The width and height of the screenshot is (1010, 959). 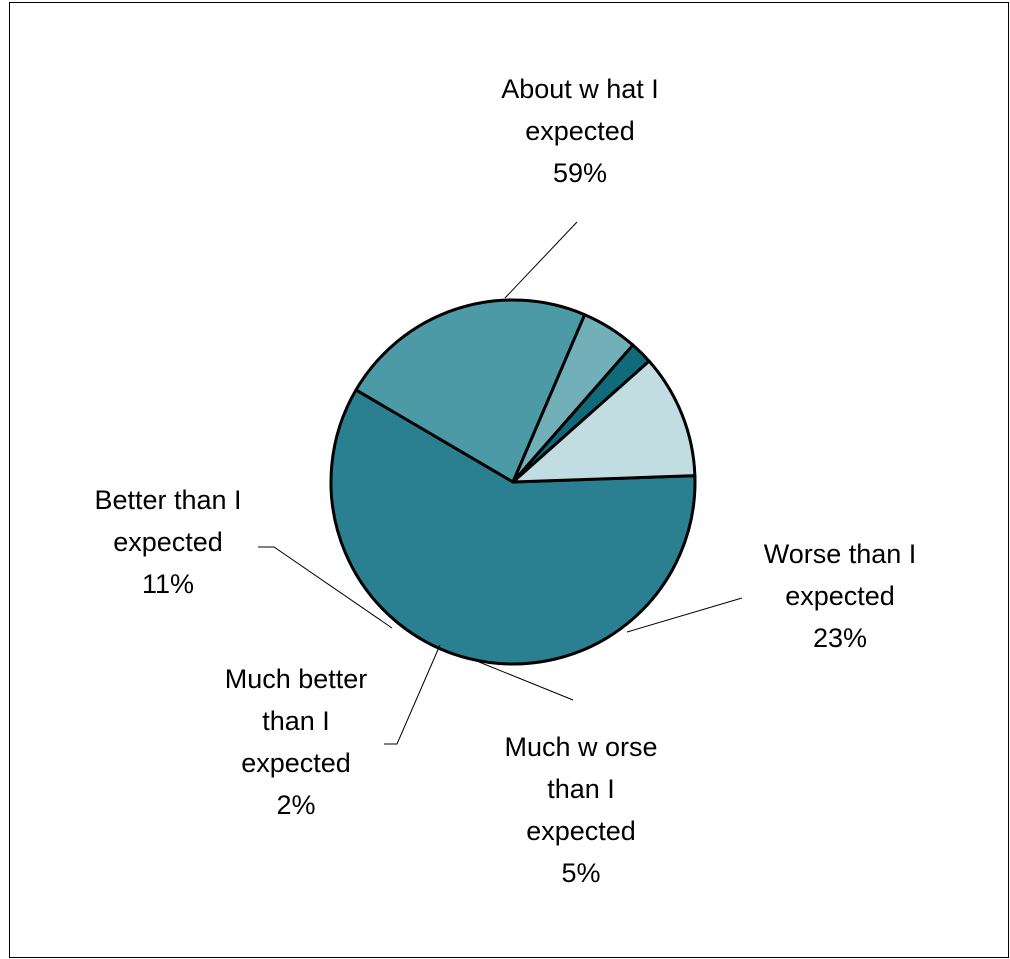 I want to click on leader-line-much-worse-than-i-expected, so click(x=526, y=681).